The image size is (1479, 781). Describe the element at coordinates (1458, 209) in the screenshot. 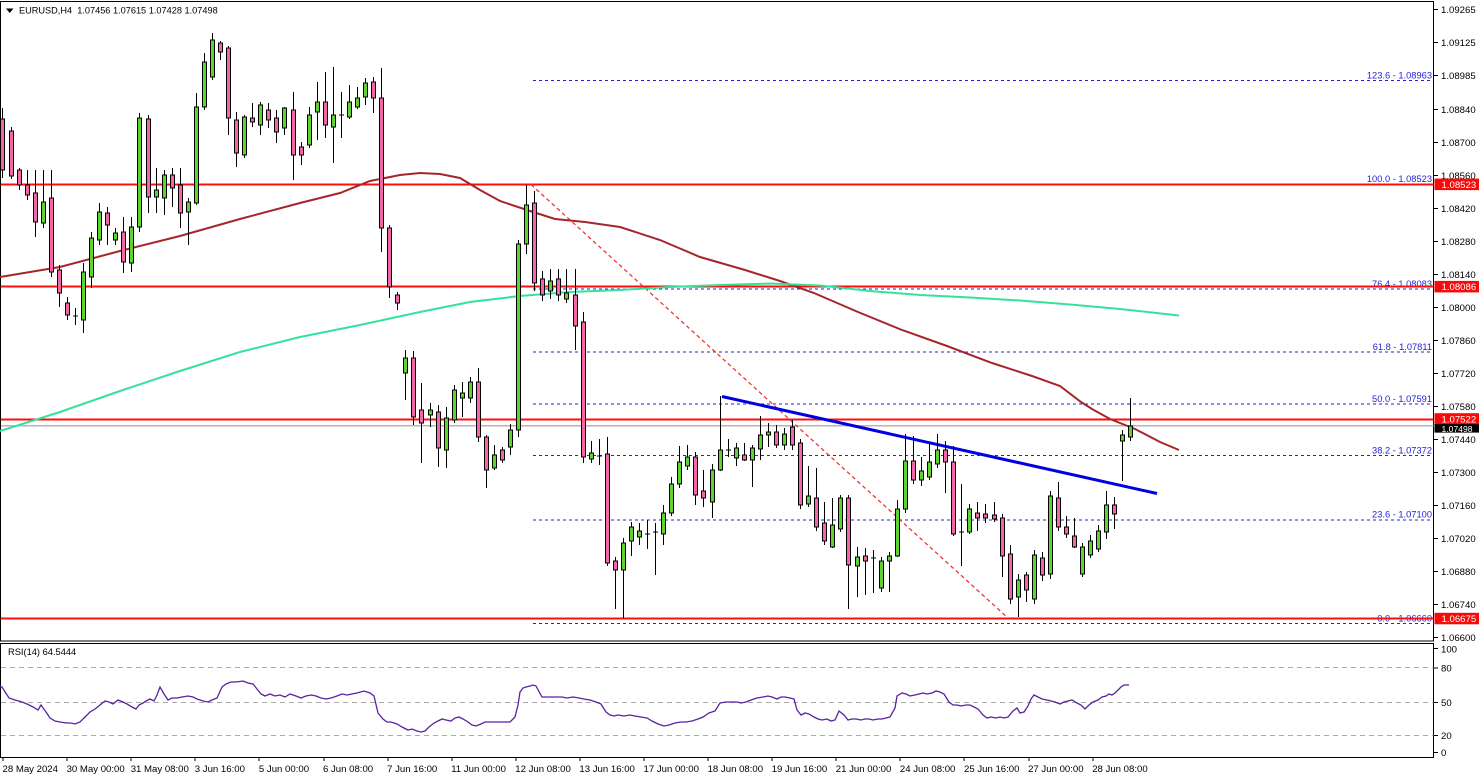

I see `svg-text: 1.08420` at that location.